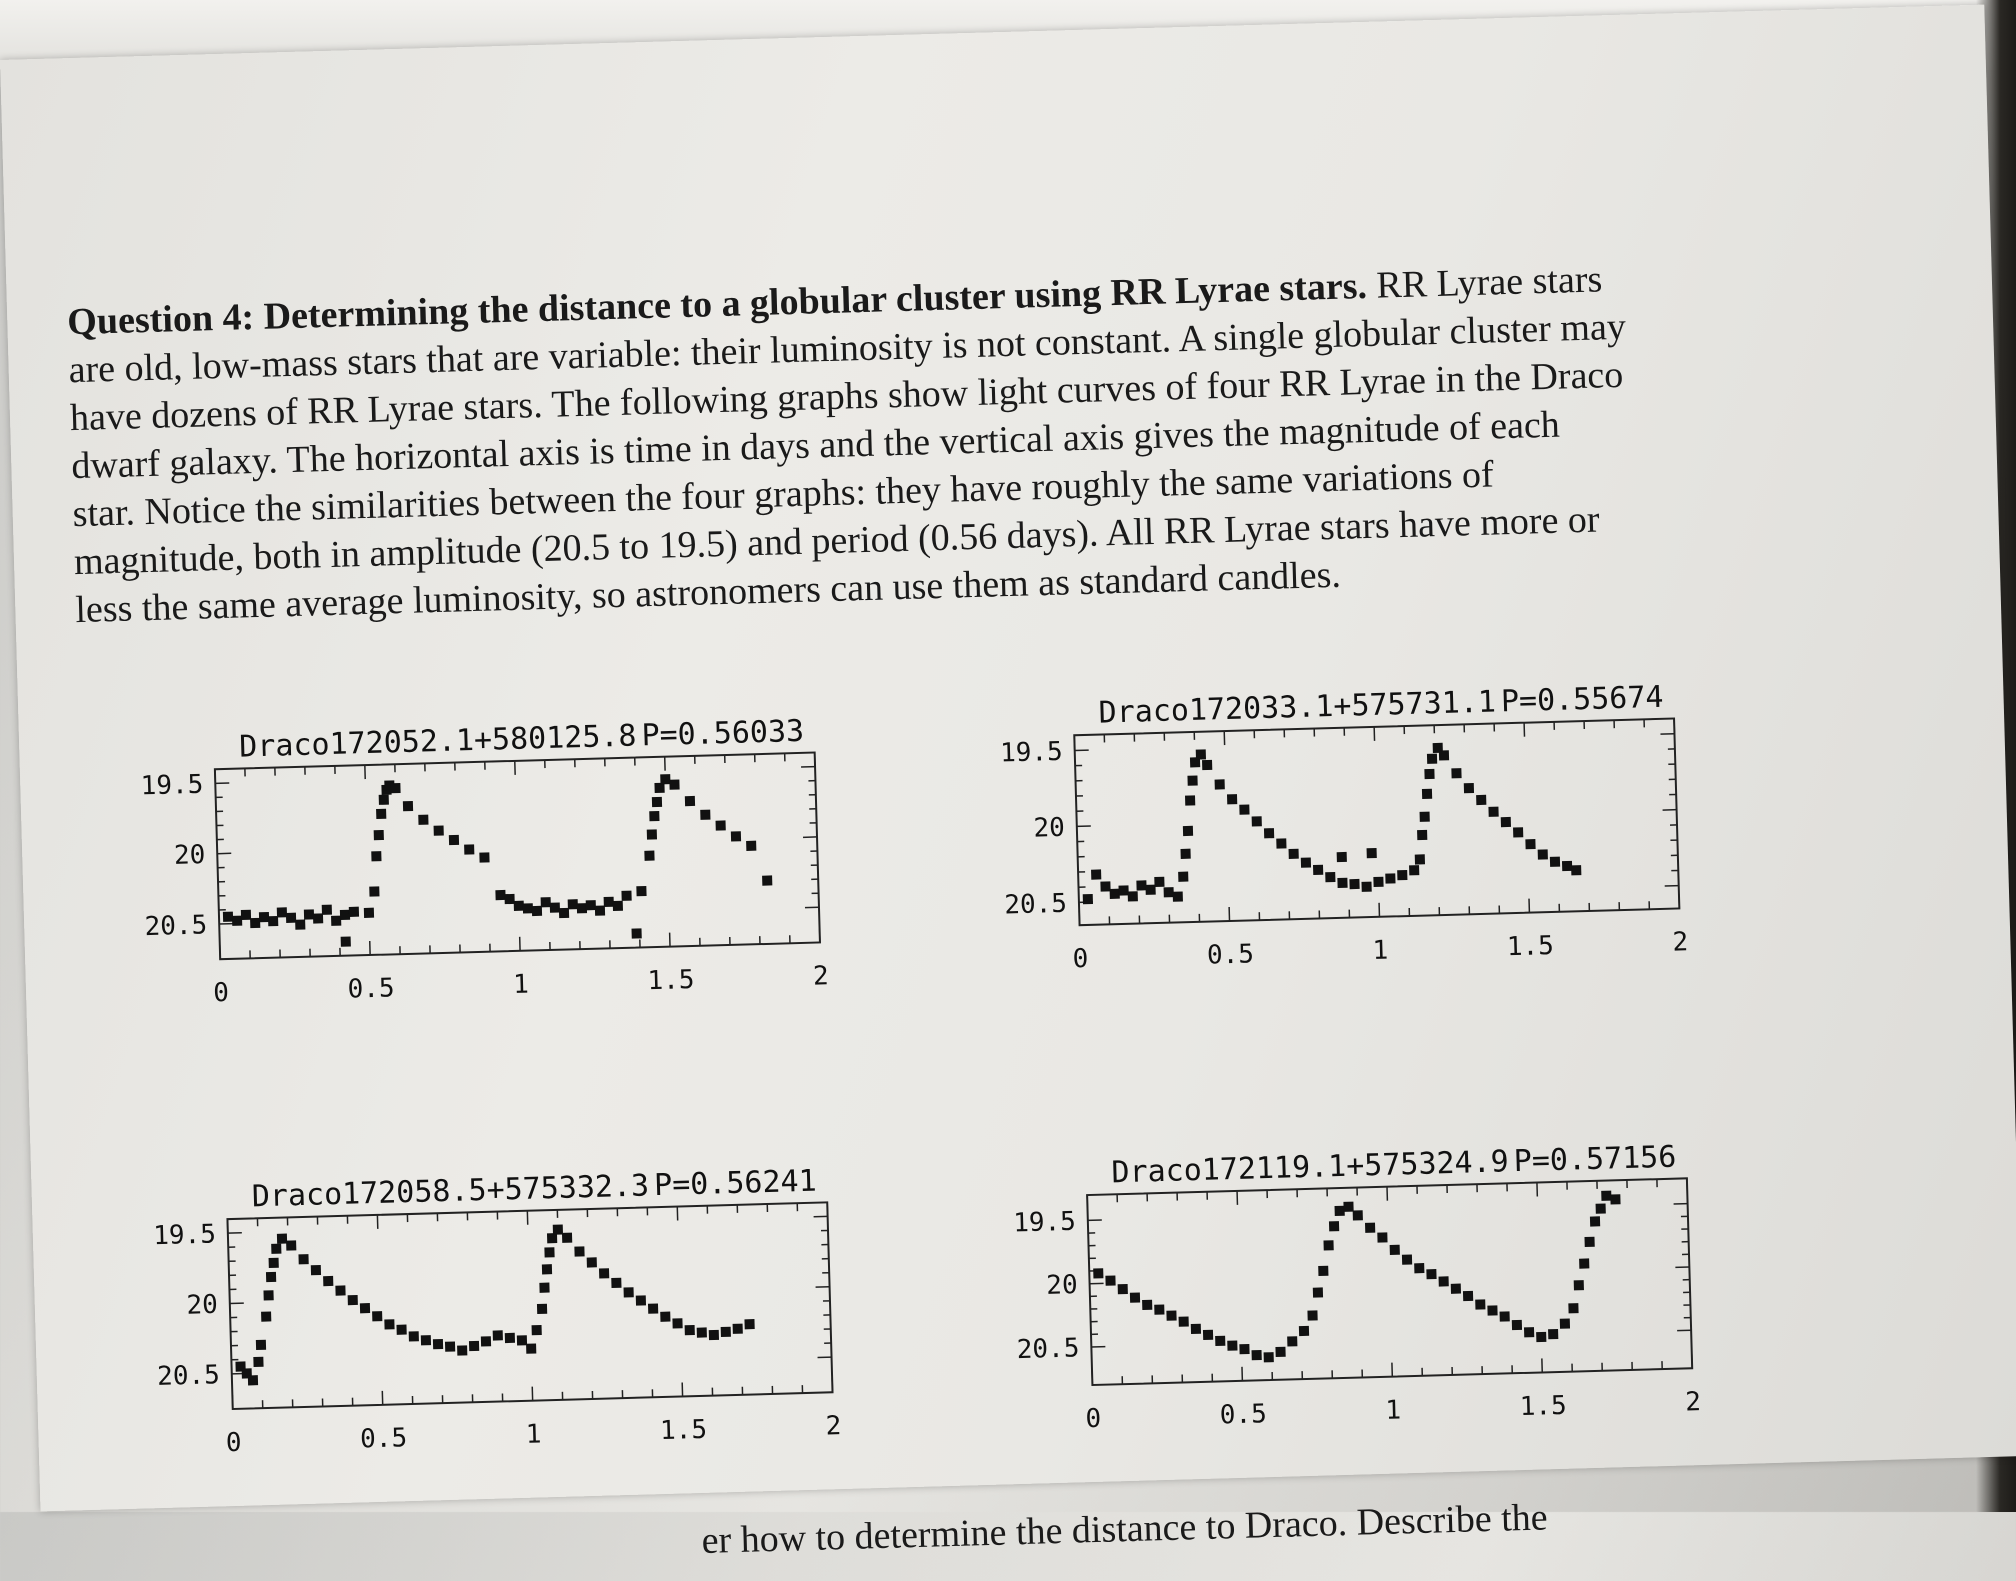  I want to click on y-tick-label: 19.5, so click(184, 1236).